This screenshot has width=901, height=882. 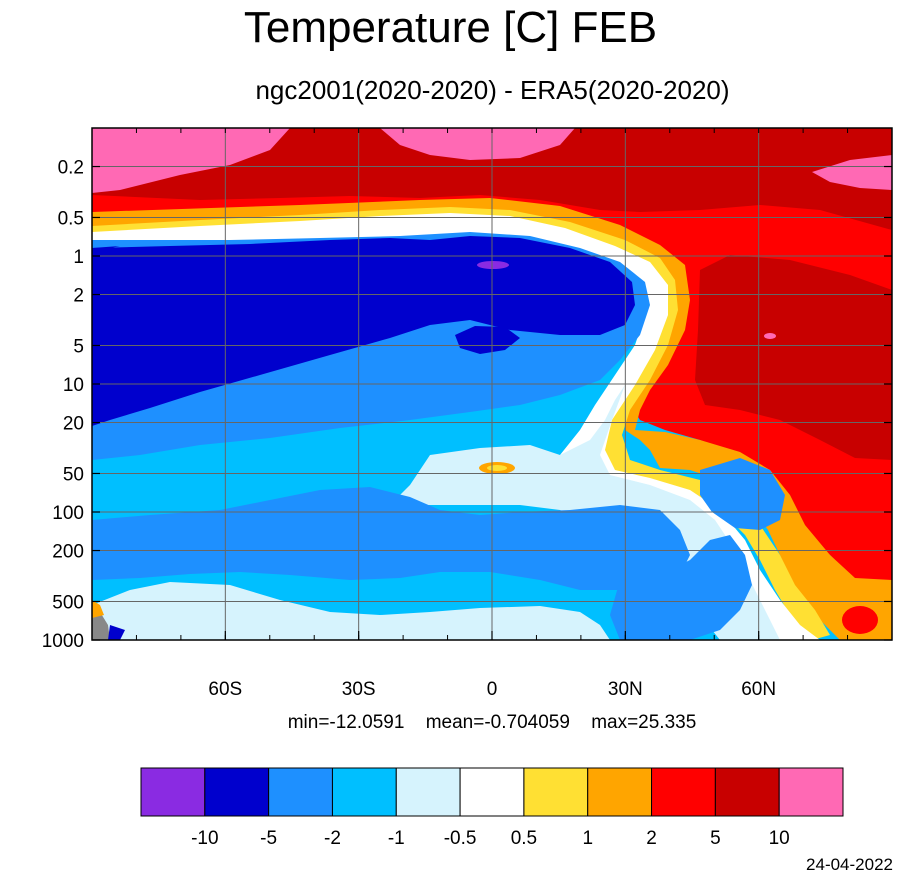 What do you see at coordinates (268, 838) in the screenshot?
I see `colorbar-label: -5` at bounding box center [268, 838].